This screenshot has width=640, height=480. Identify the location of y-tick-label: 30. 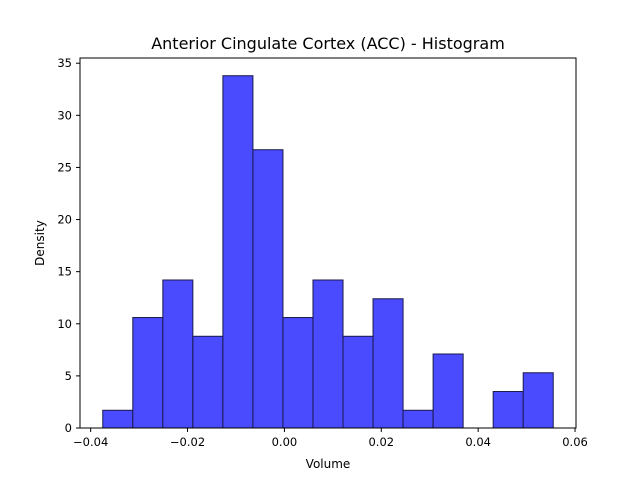
(64, 115).